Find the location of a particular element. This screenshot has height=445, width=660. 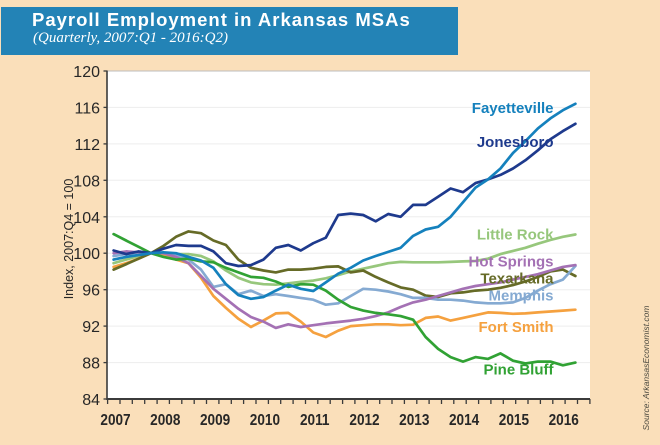

svg-text: 88 is located at coordinates (91, 364).